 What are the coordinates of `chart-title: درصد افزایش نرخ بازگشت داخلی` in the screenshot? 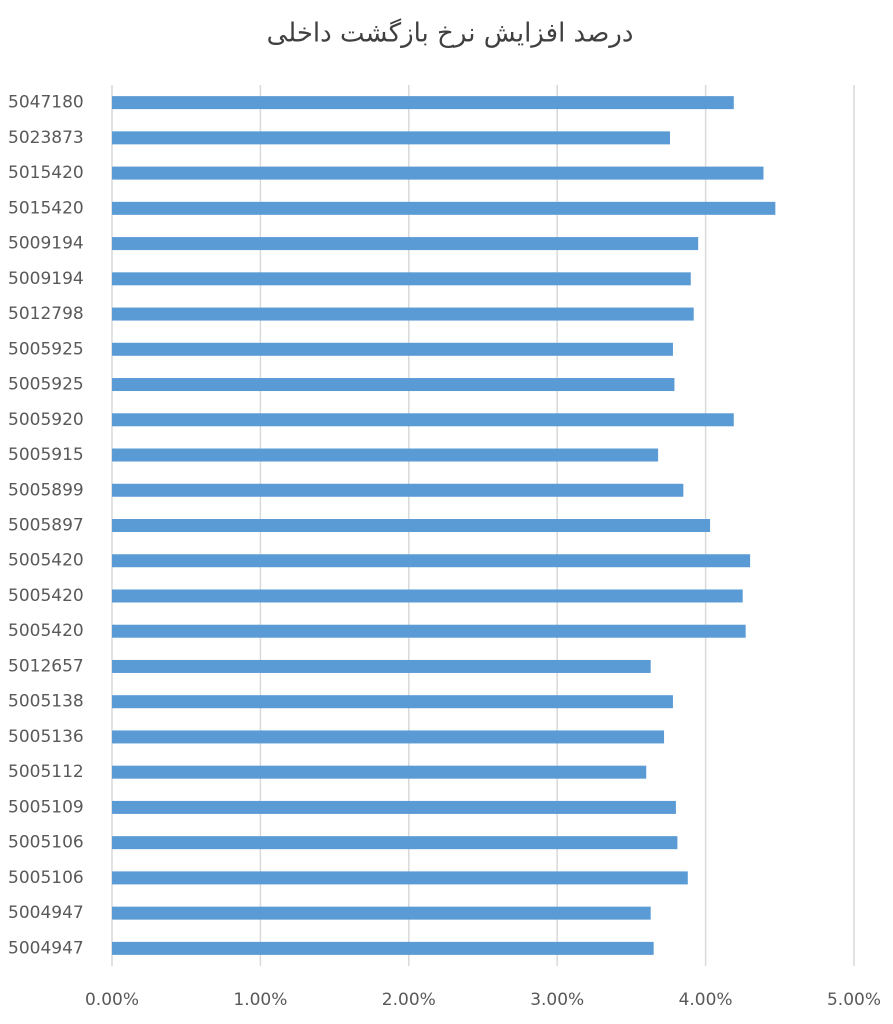 It's located at (450, 33).